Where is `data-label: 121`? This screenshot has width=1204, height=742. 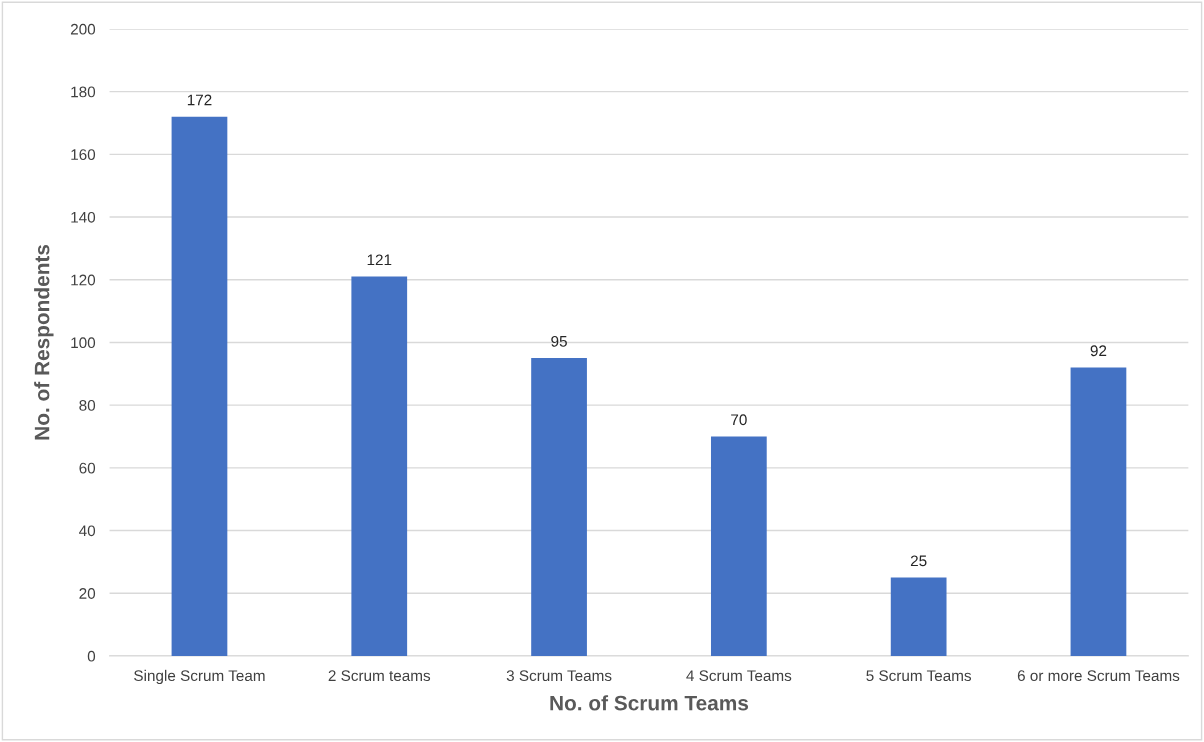 data-label: 121 is located at coordinates (379, 260).